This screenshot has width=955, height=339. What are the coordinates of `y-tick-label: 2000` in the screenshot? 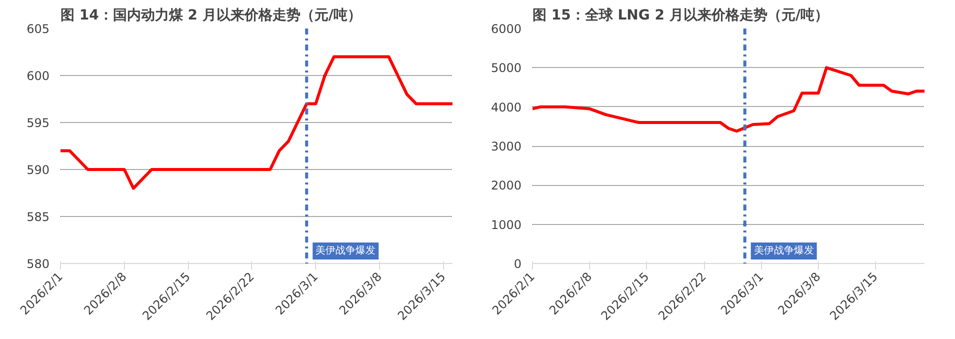 It's located at (506, 185).